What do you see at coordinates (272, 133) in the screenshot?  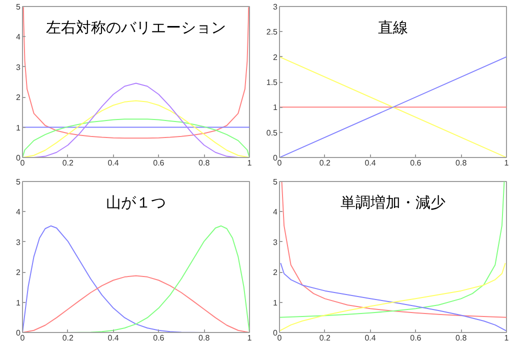 I see `y-tick-label: 0.5` at bounding box center [272, 133].